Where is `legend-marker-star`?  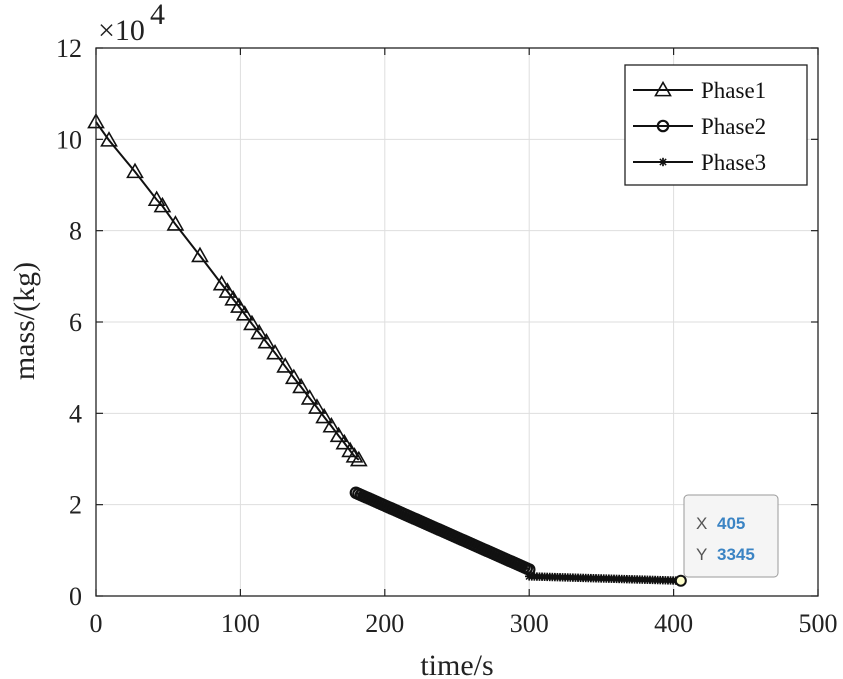
legend-marker-star is located at coordinates (663, 162).